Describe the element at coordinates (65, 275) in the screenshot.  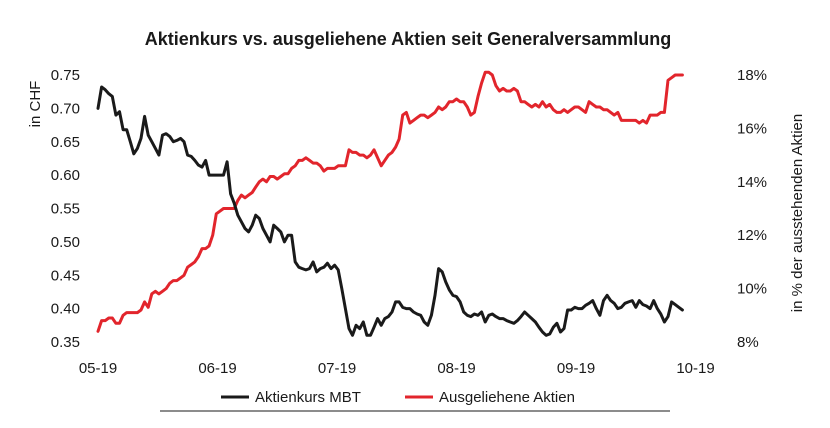
I see `y-tick-left: 0.45` at that location.